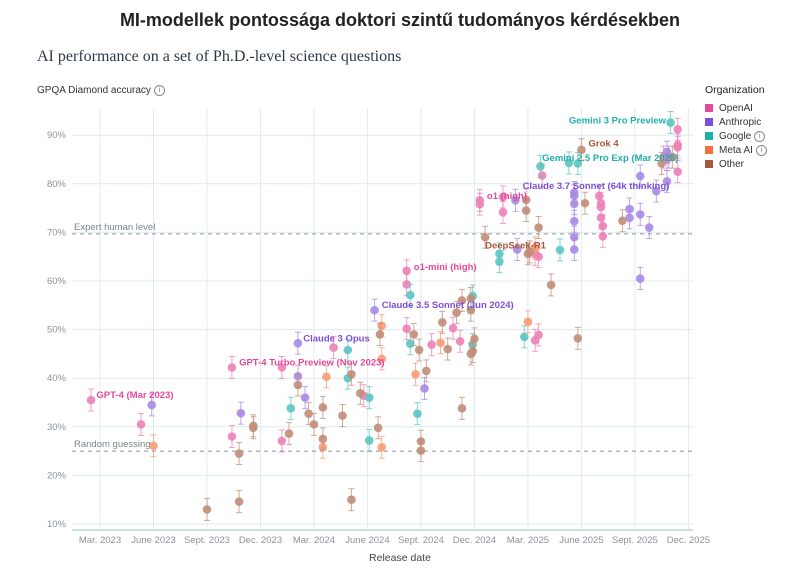  I want to click on legend-item-meta-ai: Meta AI i, so click(751, 150).